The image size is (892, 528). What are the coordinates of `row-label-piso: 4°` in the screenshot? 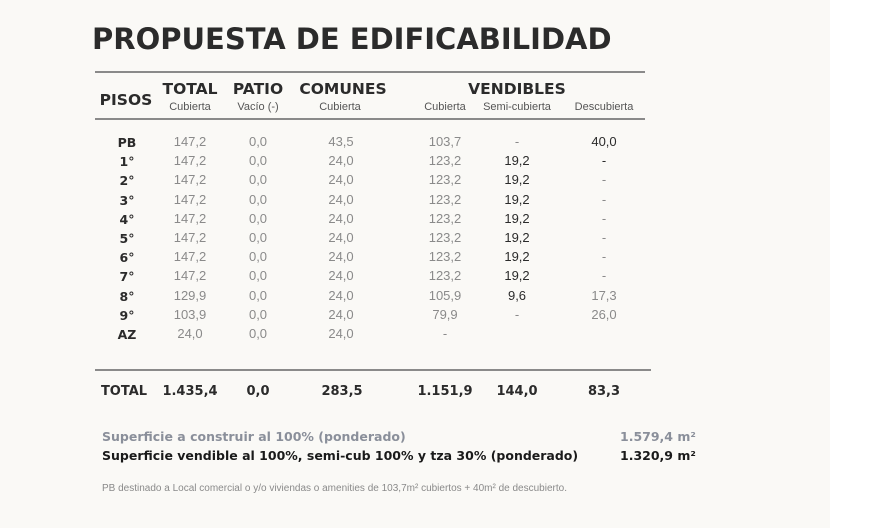 It's located at (127, 219).